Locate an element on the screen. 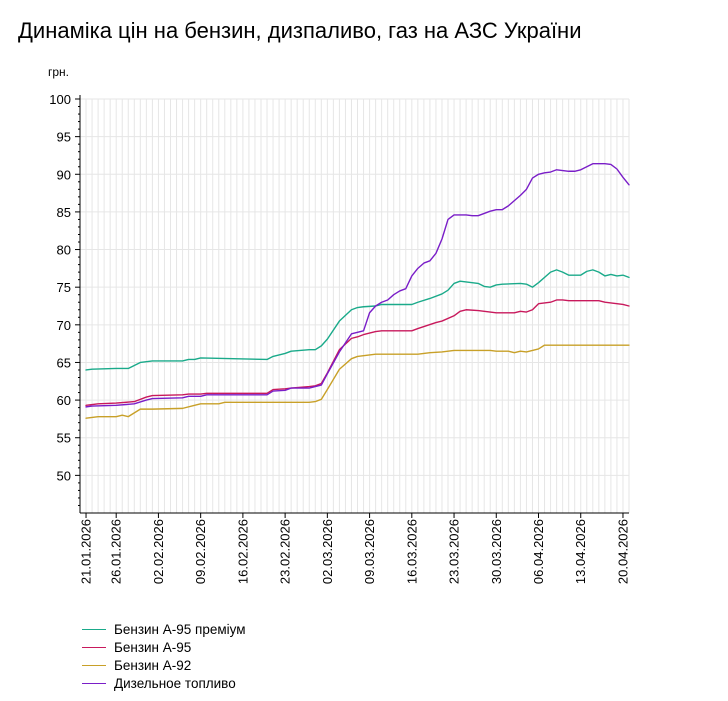 The height and width of the screenshot is (701, 728). legend-label: Дизельное топливо is located at coordinates (175, 683).